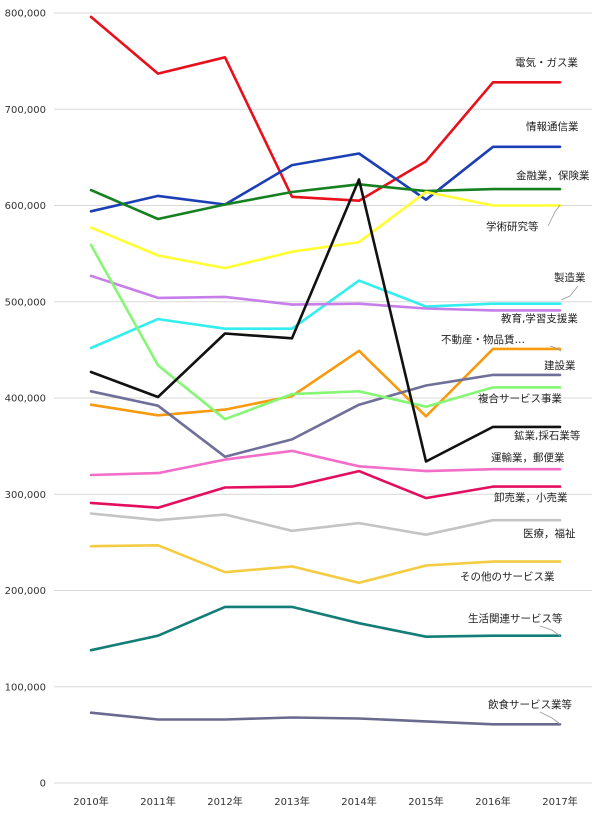  What do you see at coordinates (43, 784) in the screenshot?
I see `y-tick-label: 0` at bounding box center [43, 784].